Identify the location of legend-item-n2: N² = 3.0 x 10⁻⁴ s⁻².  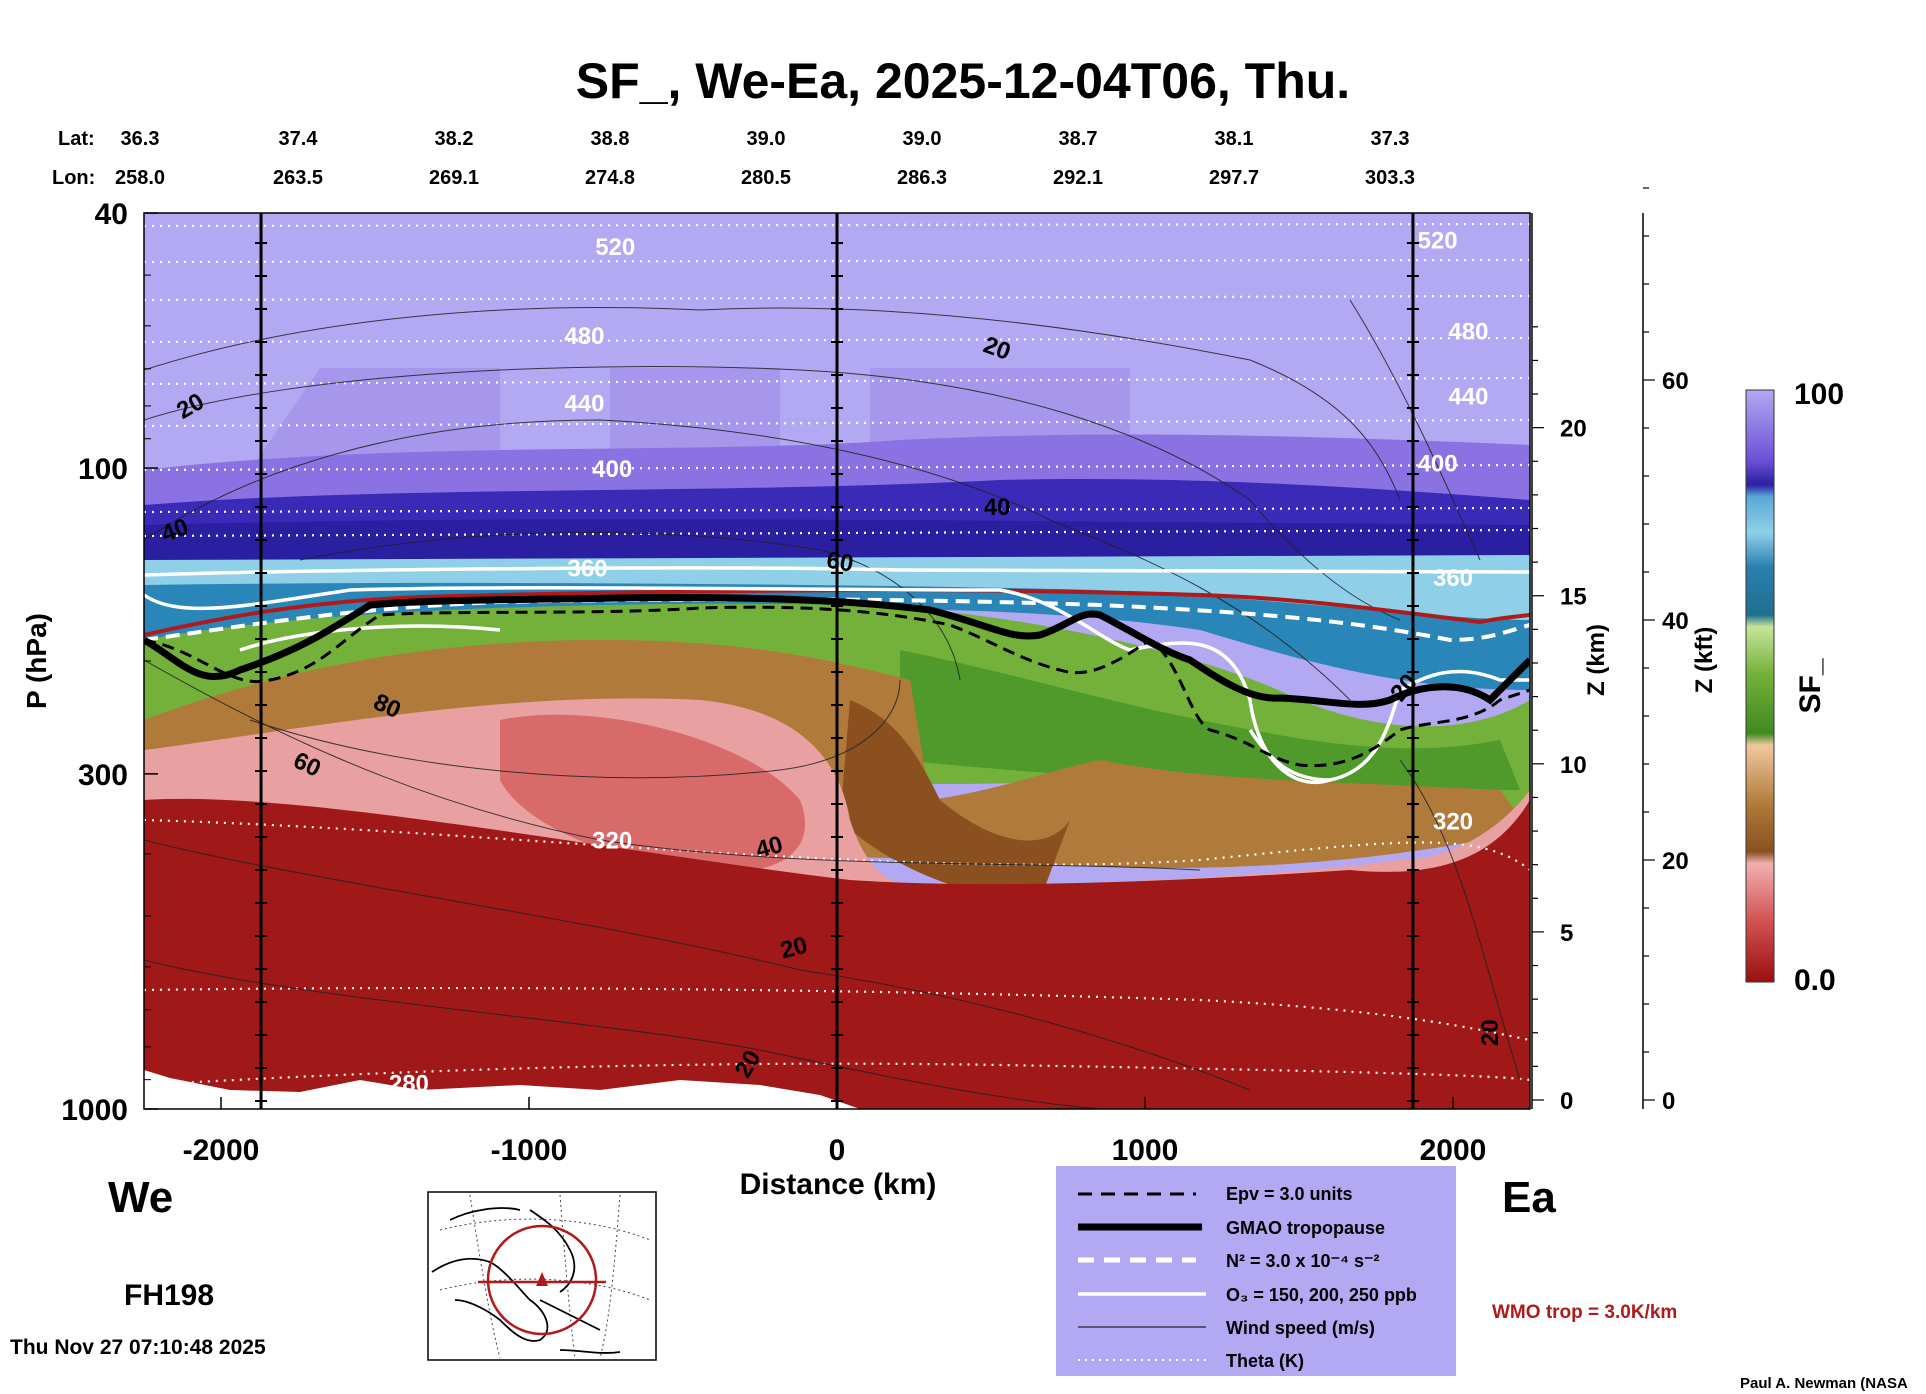
(1302, 1261).